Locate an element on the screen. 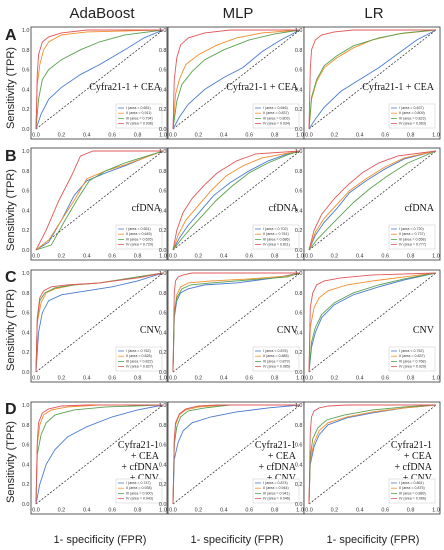 This screenshot has width=444, height=550. legend-entry: II (area = 0.875) is located at coordinates (412, 488).